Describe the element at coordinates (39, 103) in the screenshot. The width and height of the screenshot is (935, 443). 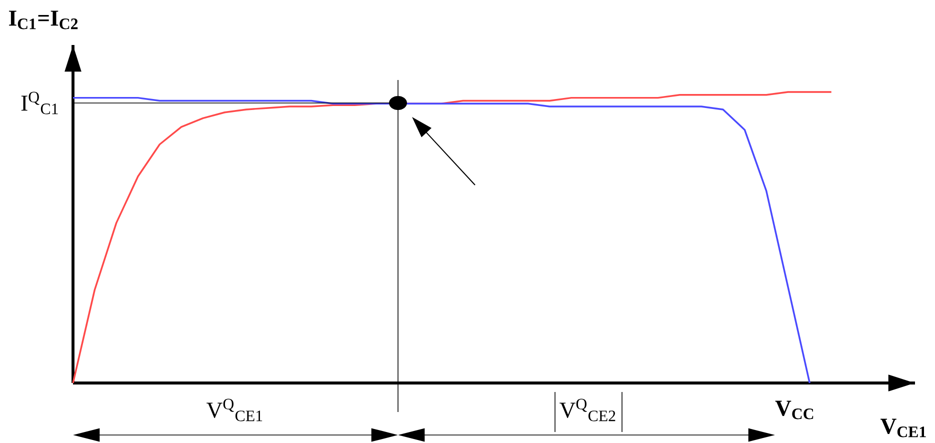
I see `text: I$^{Q}$C1` at that location.